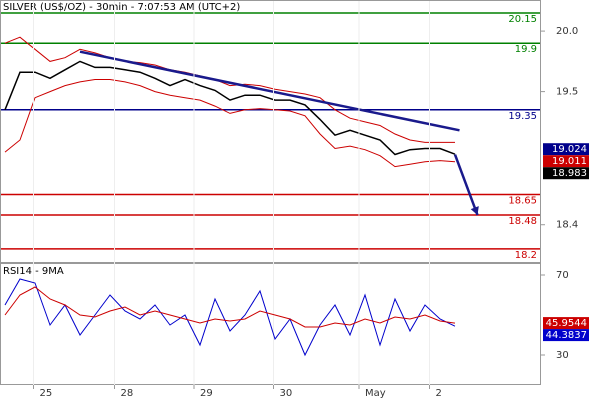 The width and height of the screenshot is (590, 400). What do you see at coordinates (522, 200) in the screenshot?
I see `level-label: 18.65` at bounding box center [522, 200].